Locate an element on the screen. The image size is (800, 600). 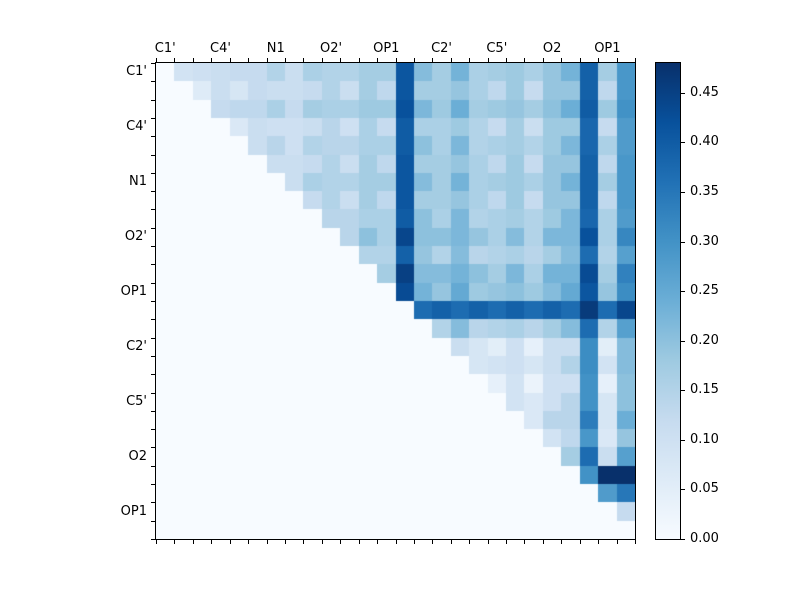
colorbar-tick-label: 0.35 is located at coordinates (704, 191).